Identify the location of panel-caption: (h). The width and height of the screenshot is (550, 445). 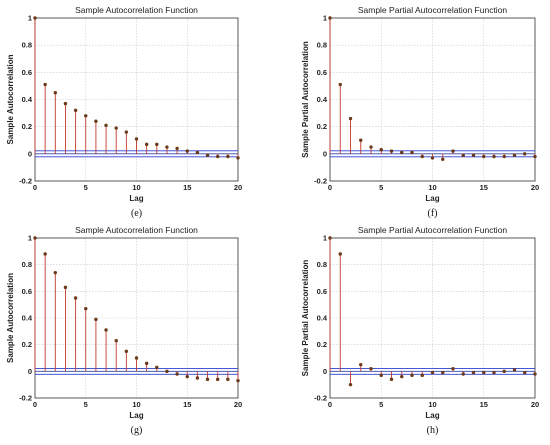
(433, 430).